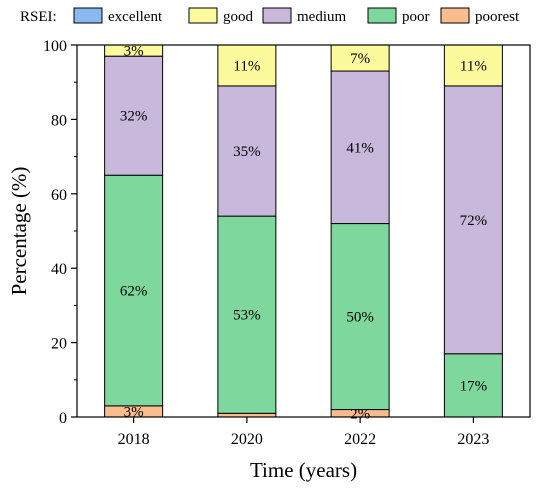  Describe the element at coordinates (134, 52) in the screenshot. I see `data-label-good-2018: 3%` at that location.